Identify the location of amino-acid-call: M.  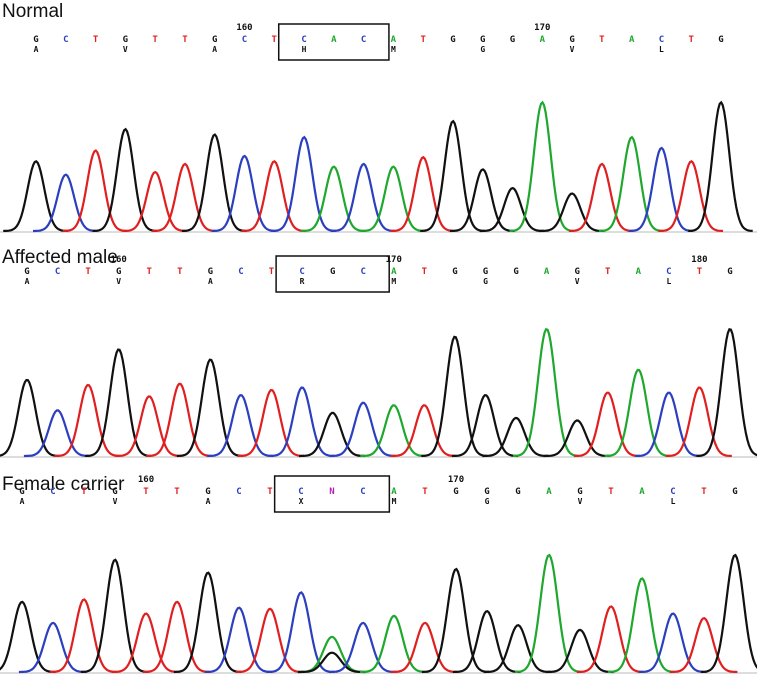
(393, 281).